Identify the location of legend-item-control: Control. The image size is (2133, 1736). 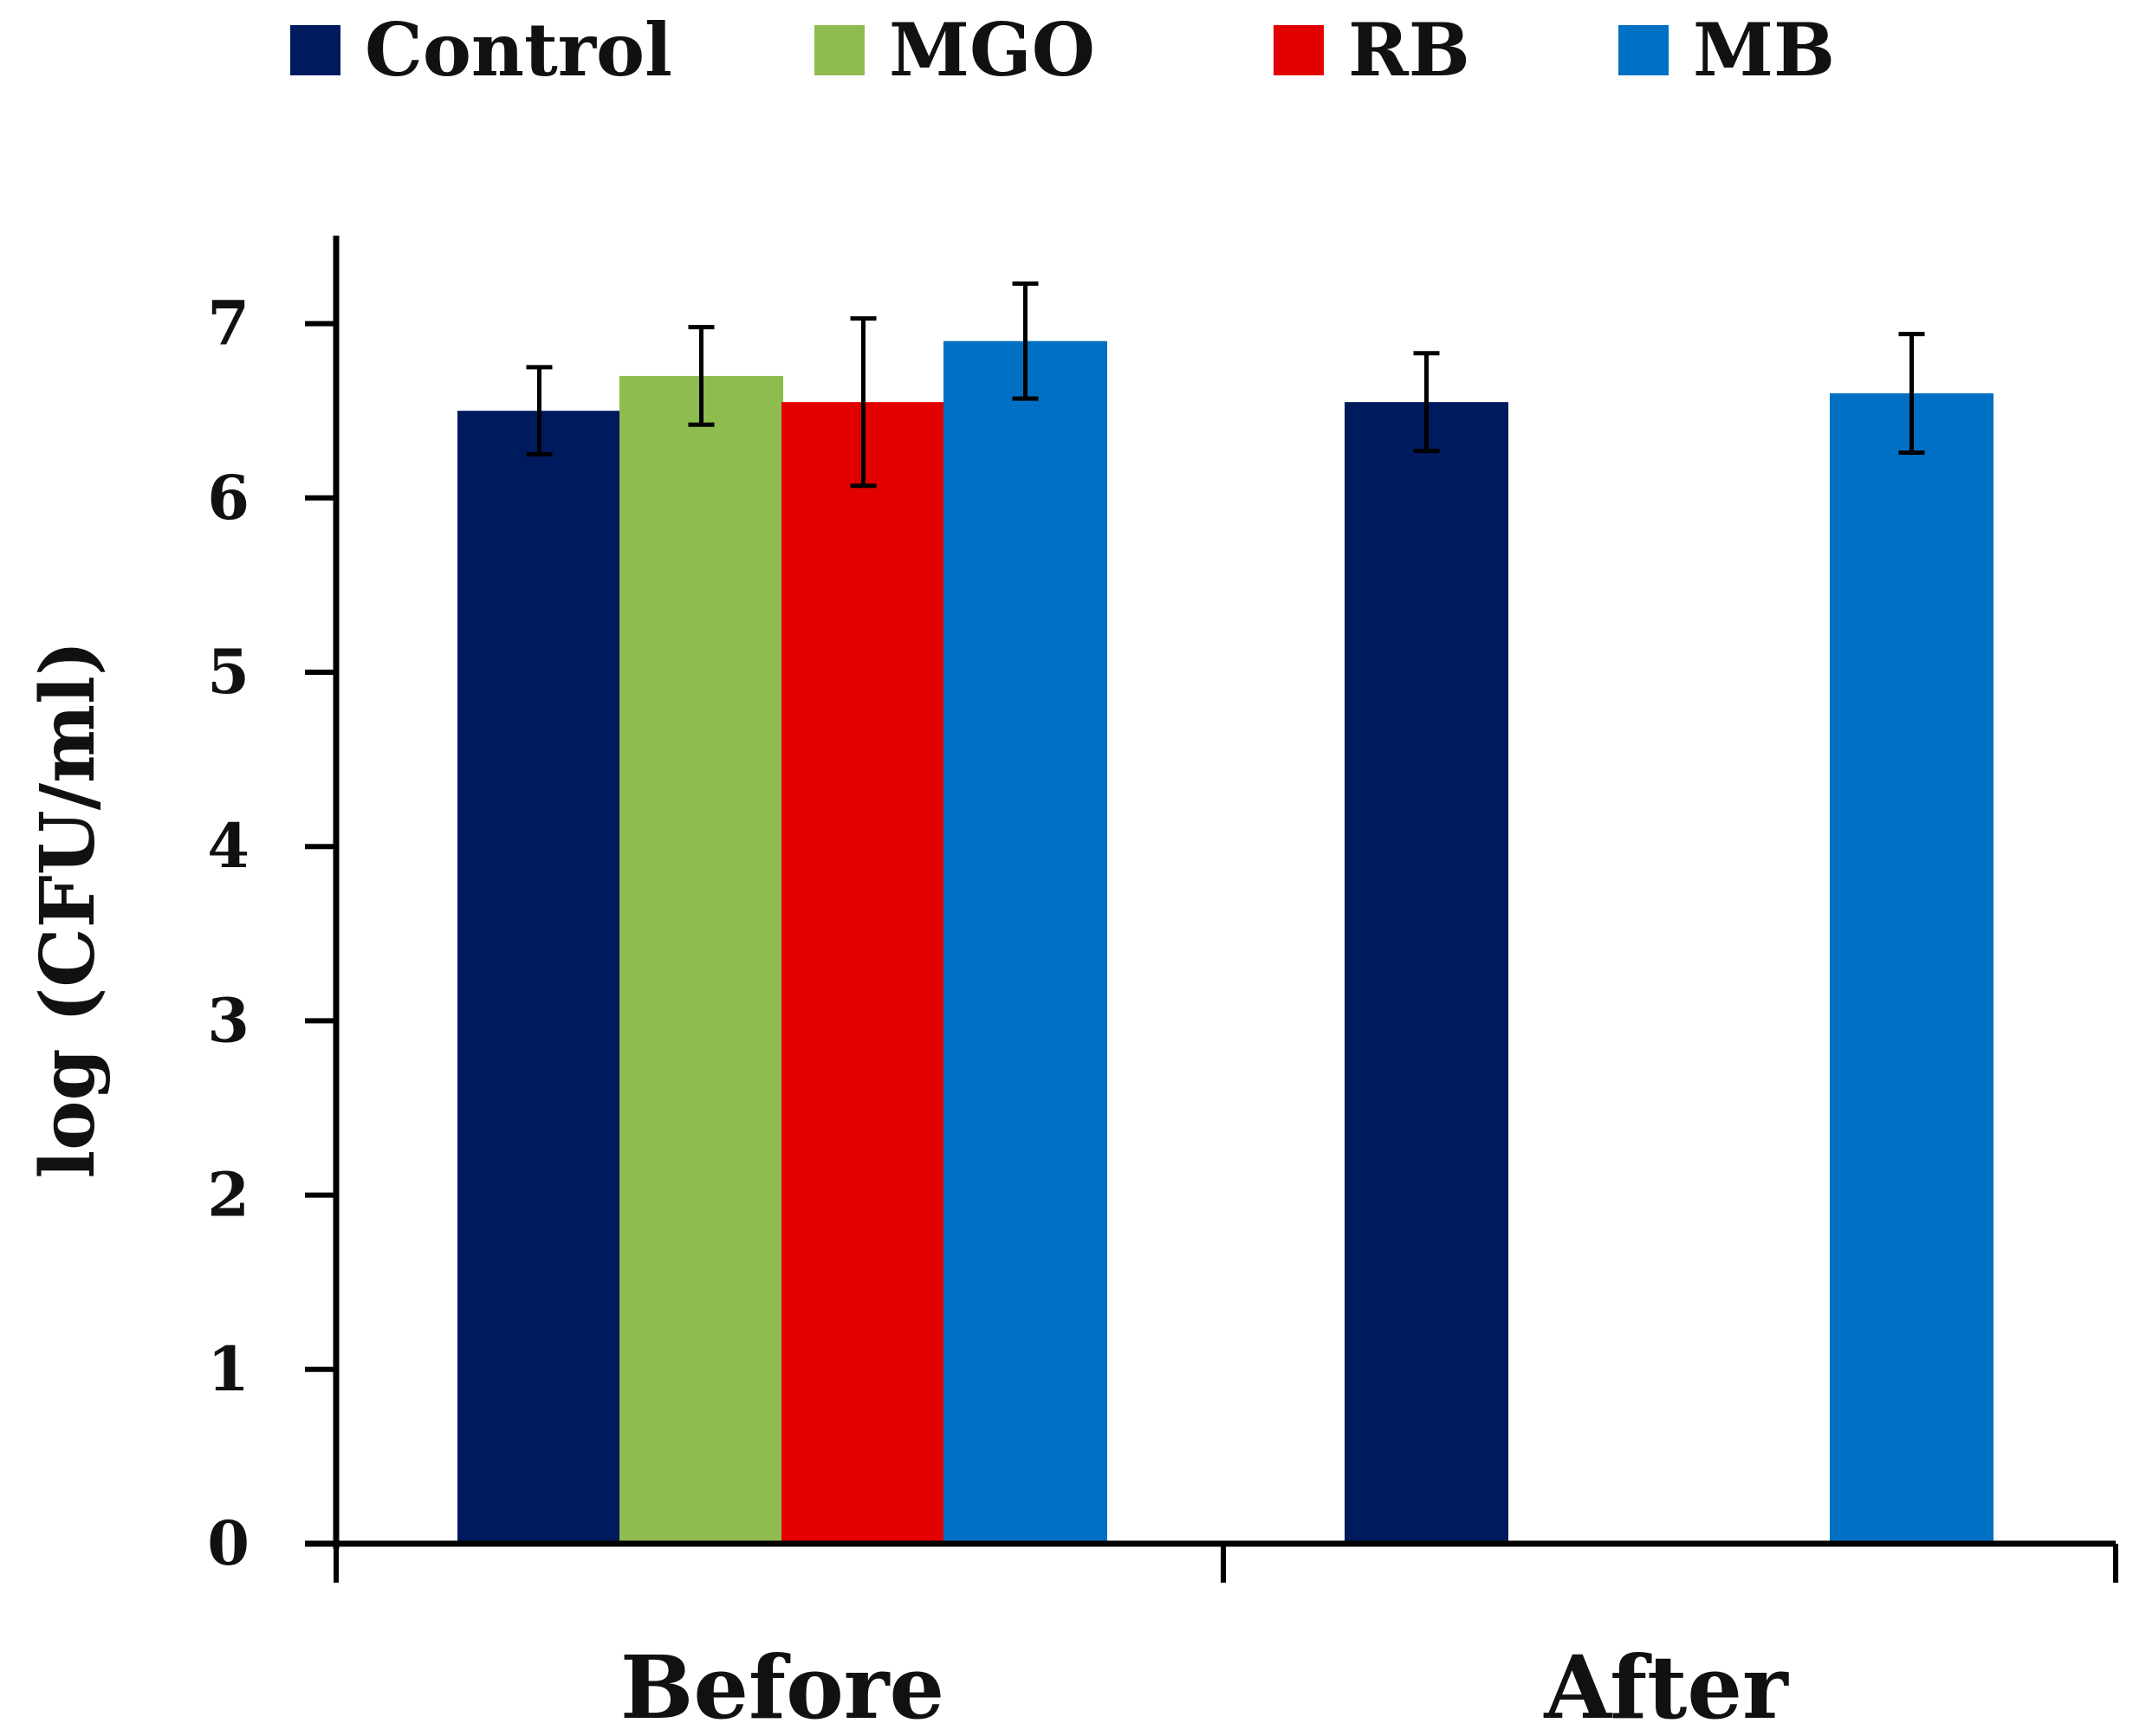
(481, 50).